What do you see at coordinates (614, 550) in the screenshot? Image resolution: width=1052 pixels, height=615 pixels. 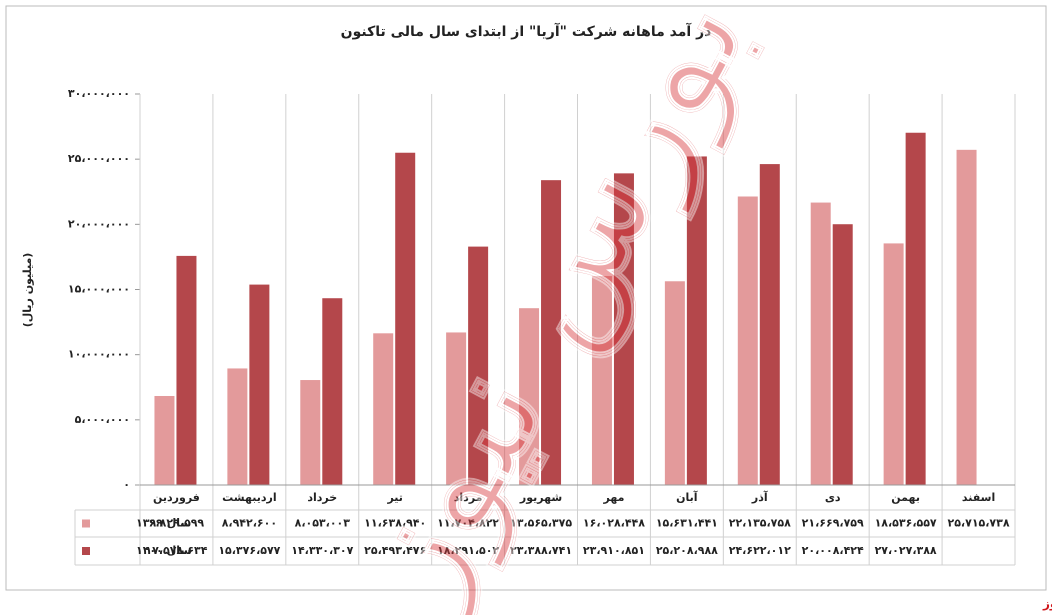 I see `table-value: ۲۳،۹۱۰،۸۵۱` at bounding box center [614, 550].